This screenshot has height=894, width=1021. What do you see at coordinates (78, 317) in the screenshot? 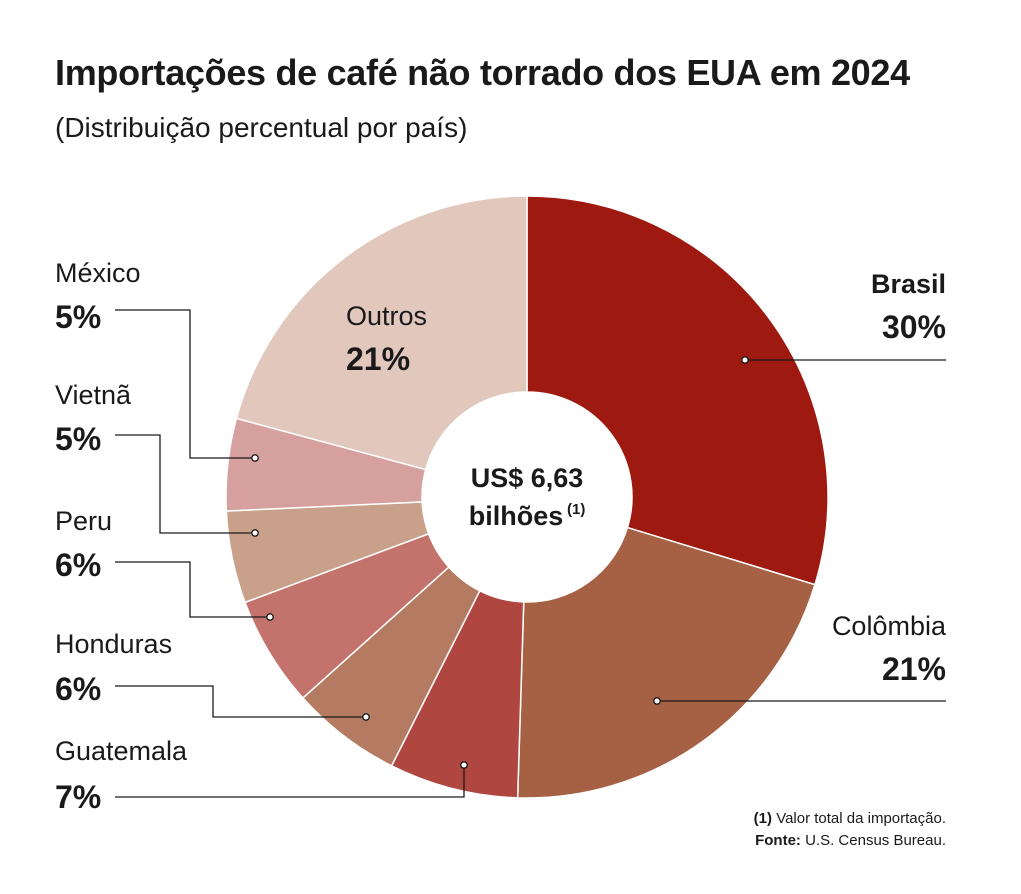
I see `slice-label-value-mexico: 5%` at bounding box center [78, 317].